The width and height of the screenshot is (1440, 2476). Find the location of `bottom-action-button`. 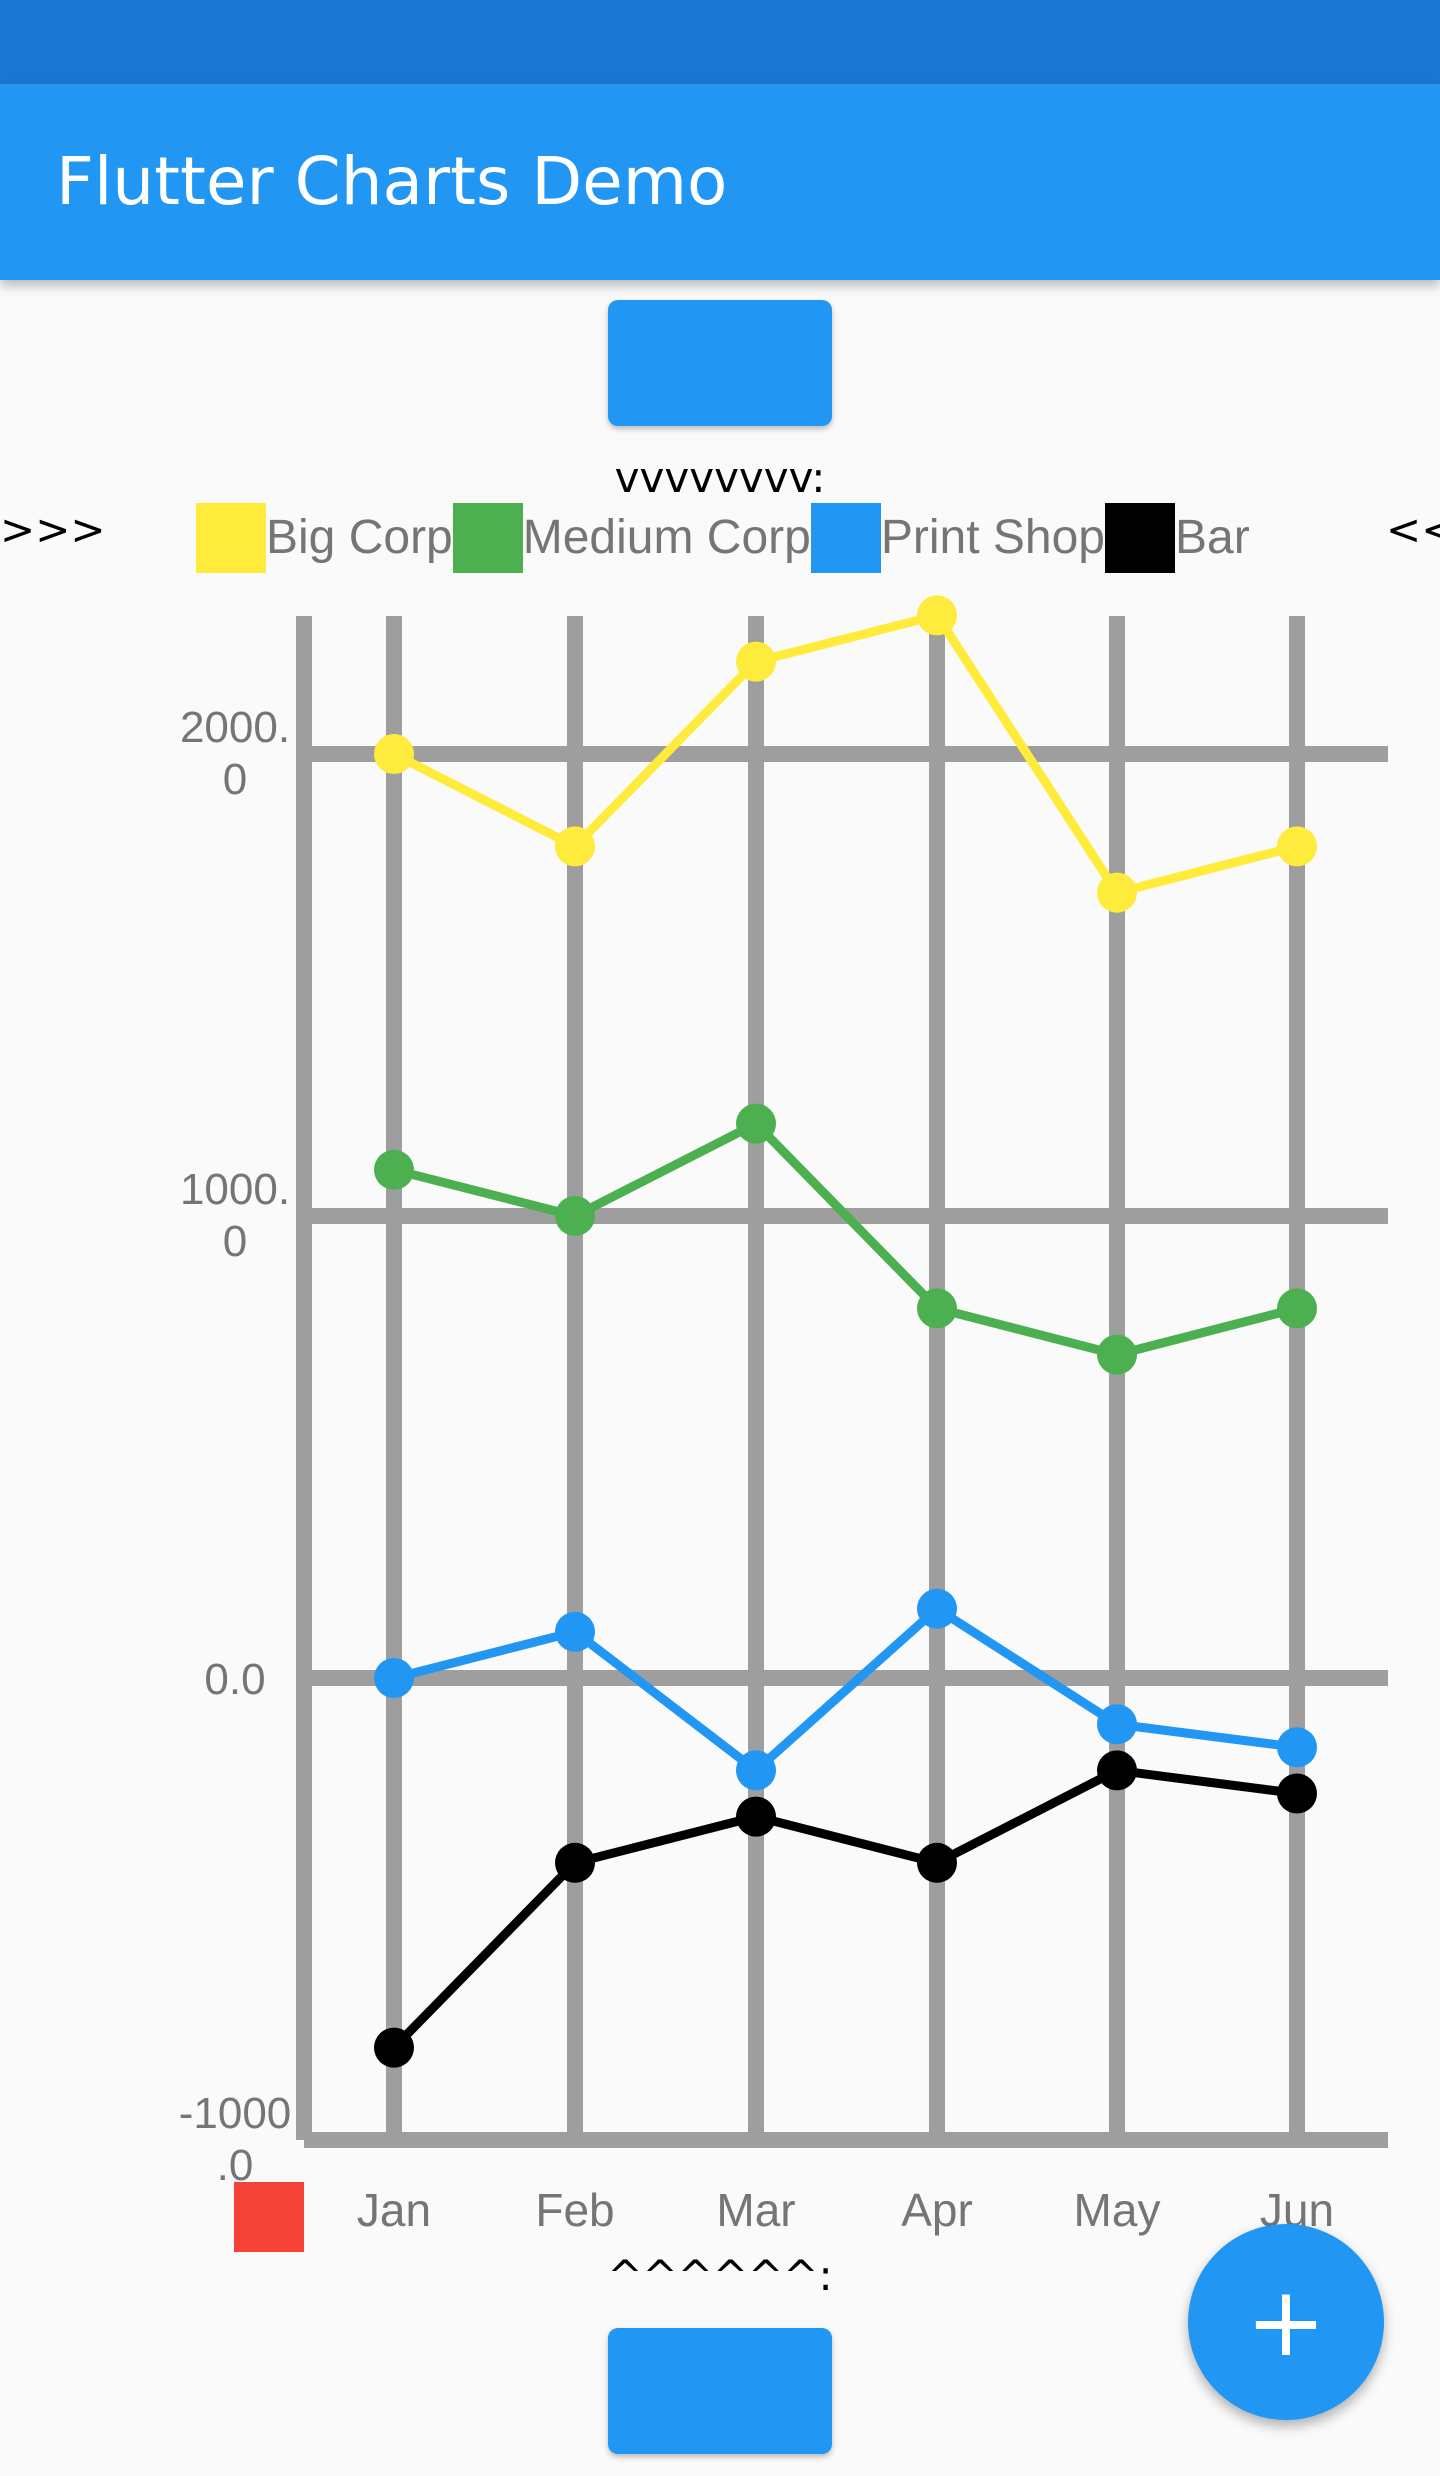

bottom-action-button is located at coordinates (720, 2391).